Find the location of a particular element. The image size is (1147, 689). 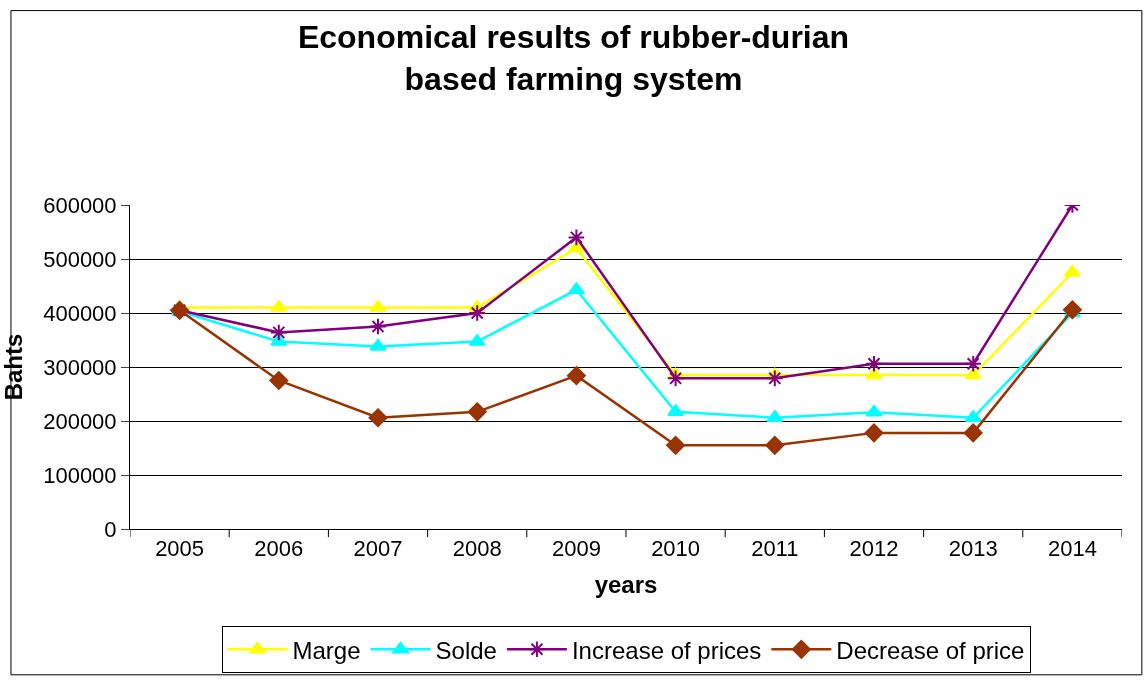

x-tick-label: 2010 is located at coordinates (676, 549).